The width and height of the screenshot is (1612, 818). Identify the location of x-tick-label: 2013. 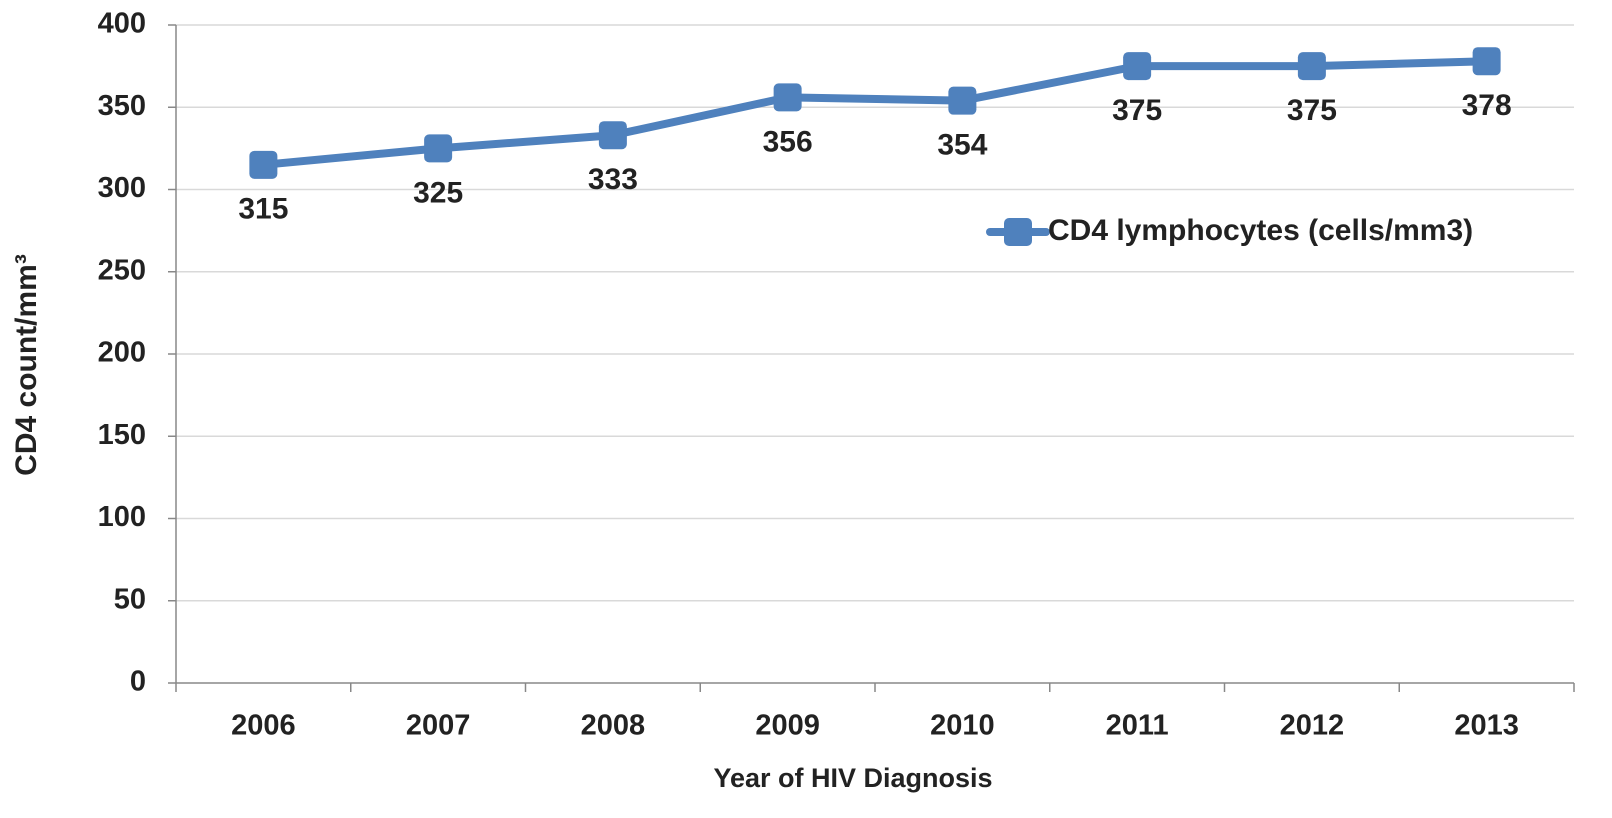
(1486, 726).